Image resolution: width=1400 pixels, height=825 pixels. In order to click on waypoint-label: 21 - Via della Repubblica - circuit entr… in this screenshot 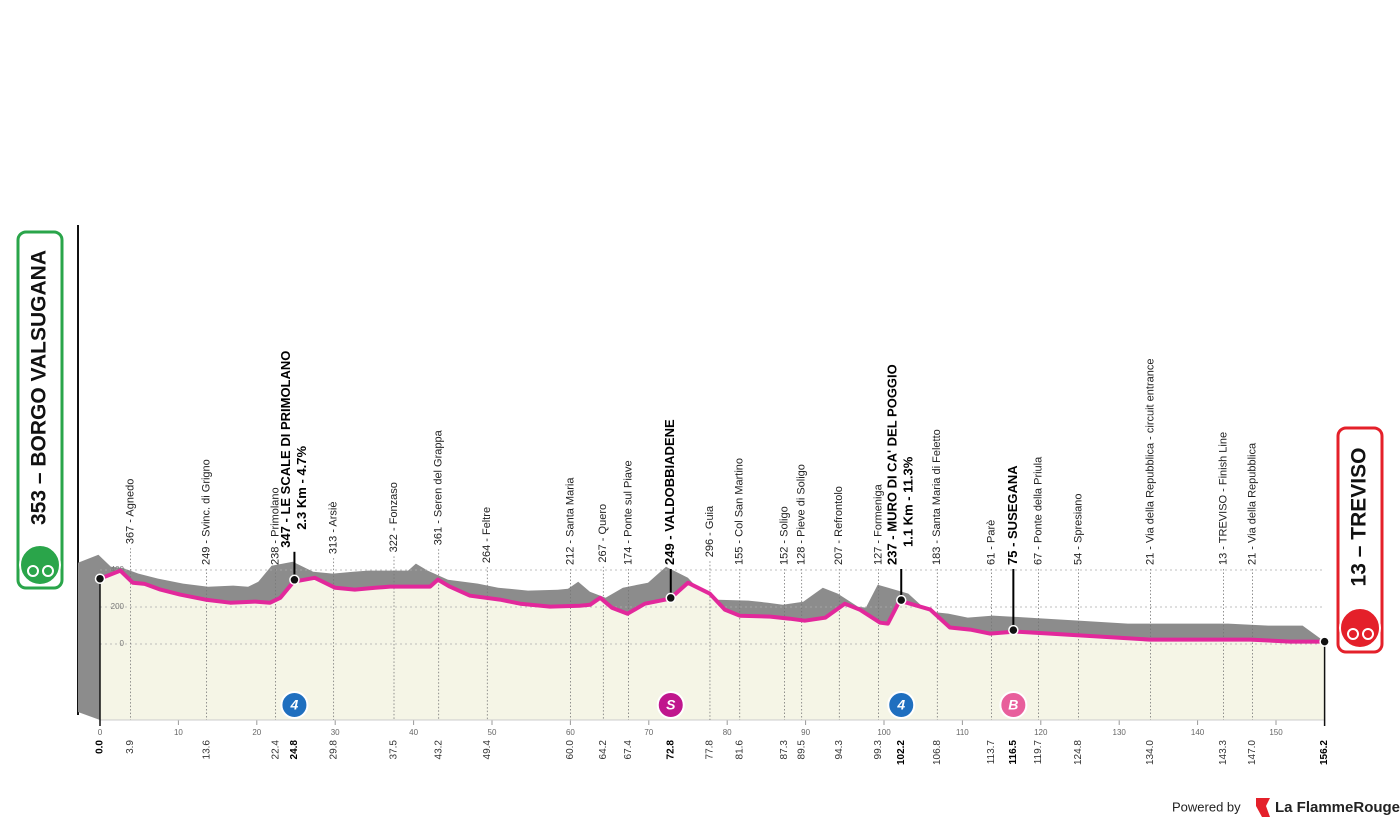, I will do `click(1150, 462)`.